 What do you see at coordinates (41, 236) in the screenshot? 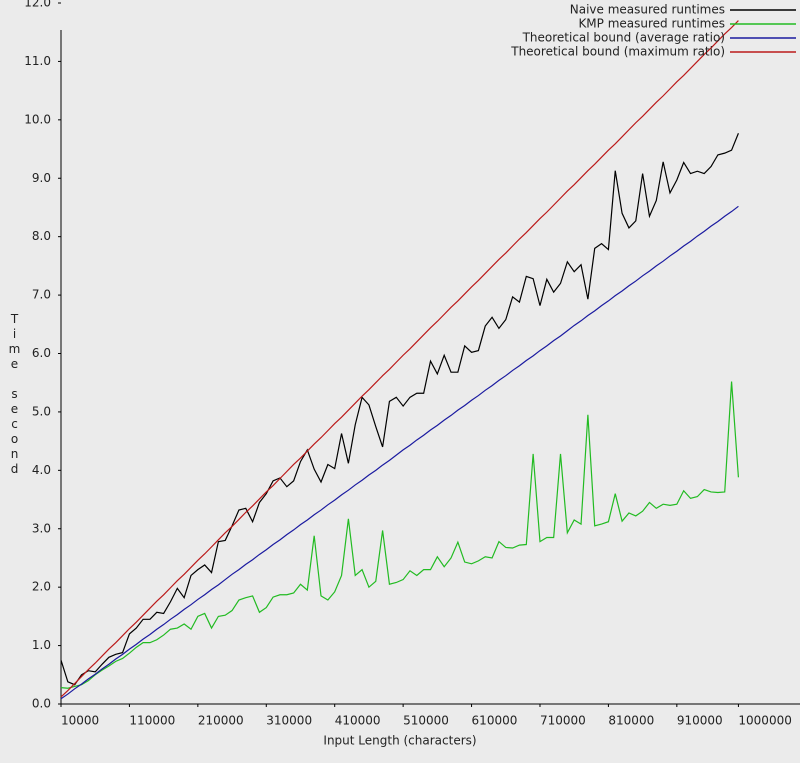
I see `y-tick-label: 8.0` at bounding box center [41, 236].